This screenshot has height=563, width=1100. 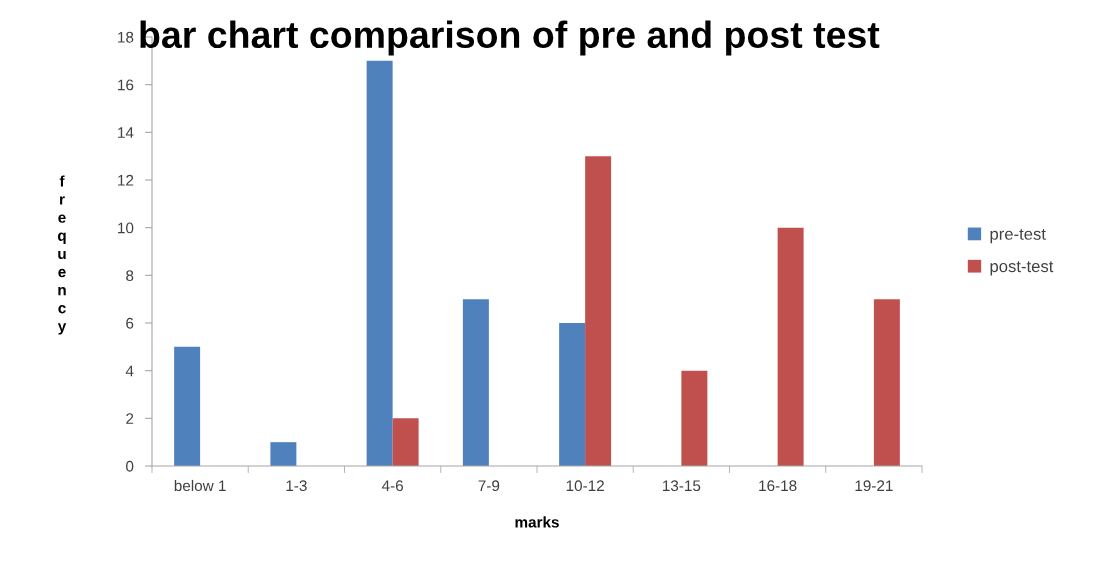 I want to click on x-tick-label: 4-6, so click(x=392, y=486).